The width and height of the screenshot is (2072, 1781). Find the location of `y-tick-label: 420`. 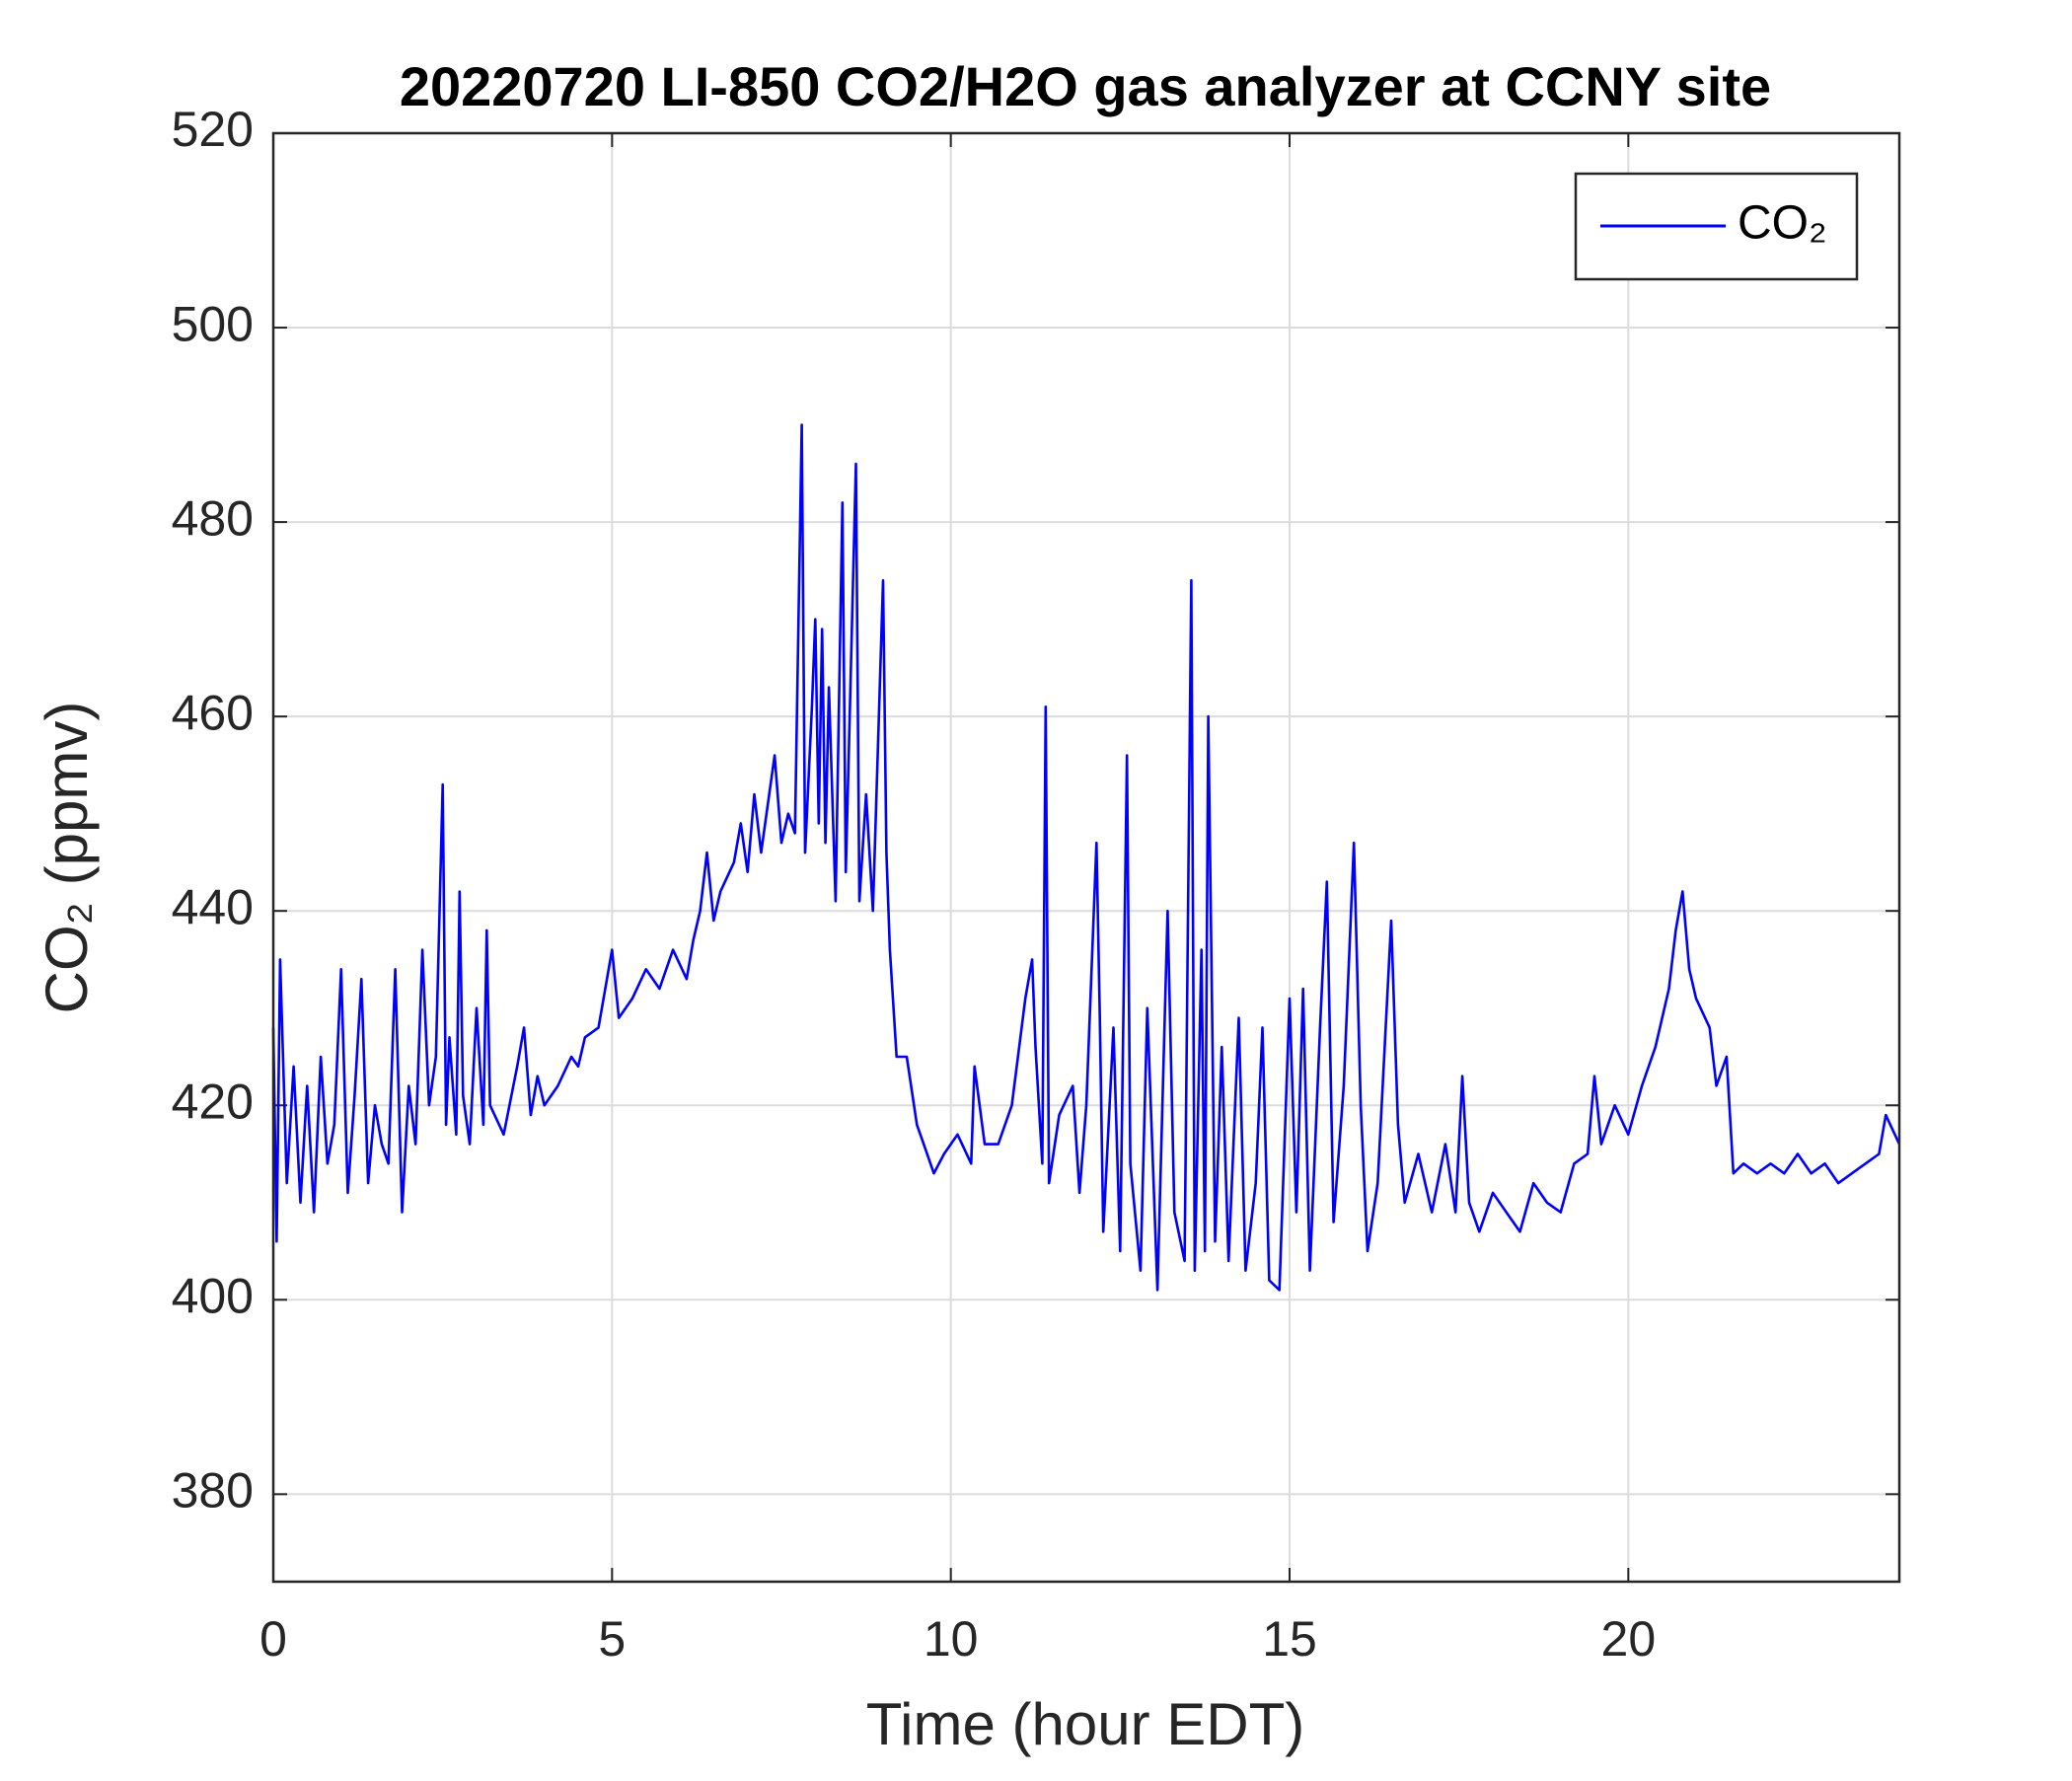

y-tick-label: 420 is located at coordinates (213, 1101).